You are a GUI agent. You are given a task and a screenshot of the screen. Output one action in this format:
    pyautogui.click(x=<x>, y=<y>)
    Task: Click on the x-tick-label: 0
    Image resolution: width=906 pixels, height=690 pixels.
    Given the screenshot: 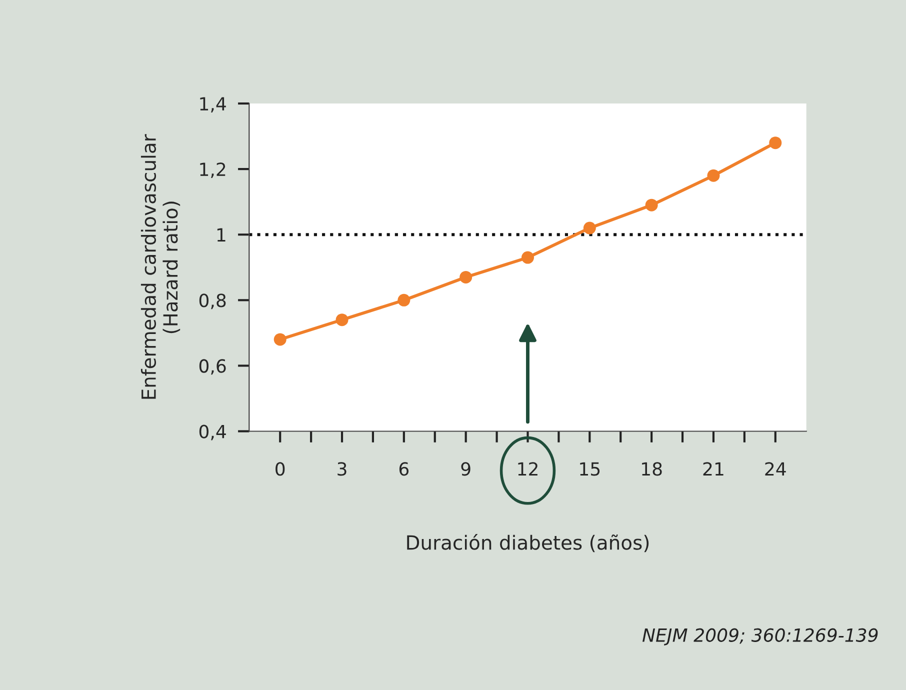 What is the action you would take?
    pyautogui.click(x=280, y=469)
    